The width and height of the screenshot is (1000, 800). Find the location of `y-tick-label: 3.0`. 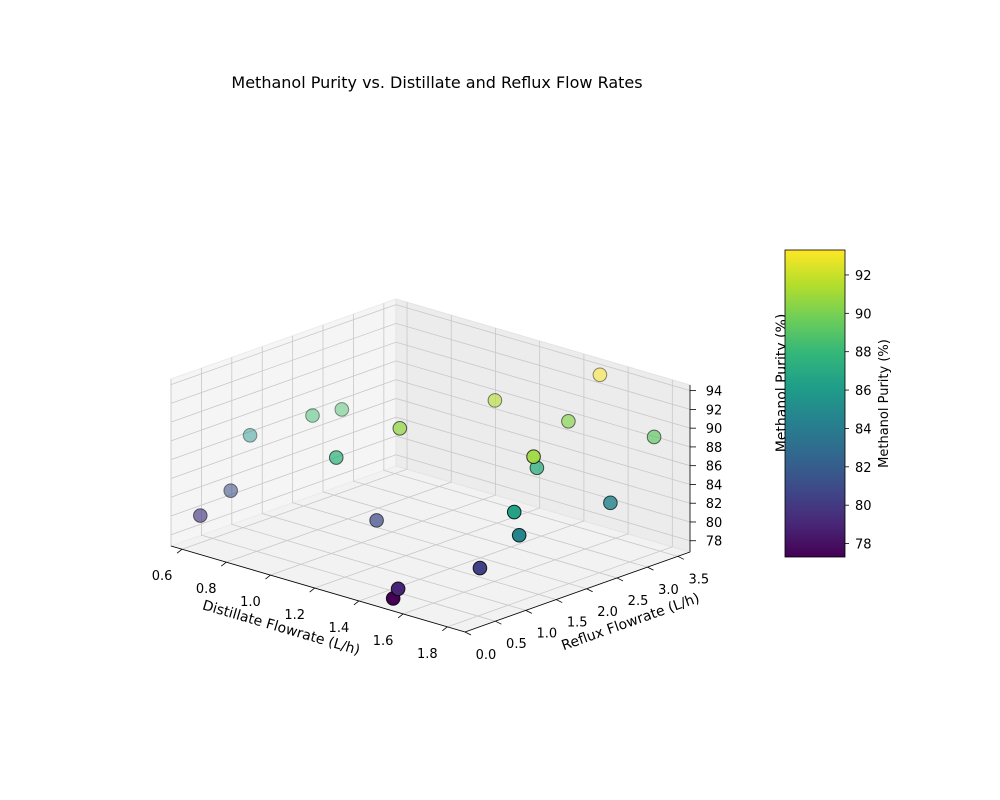

y-tick-label: 3.0 is located at coordinates (668, 590).